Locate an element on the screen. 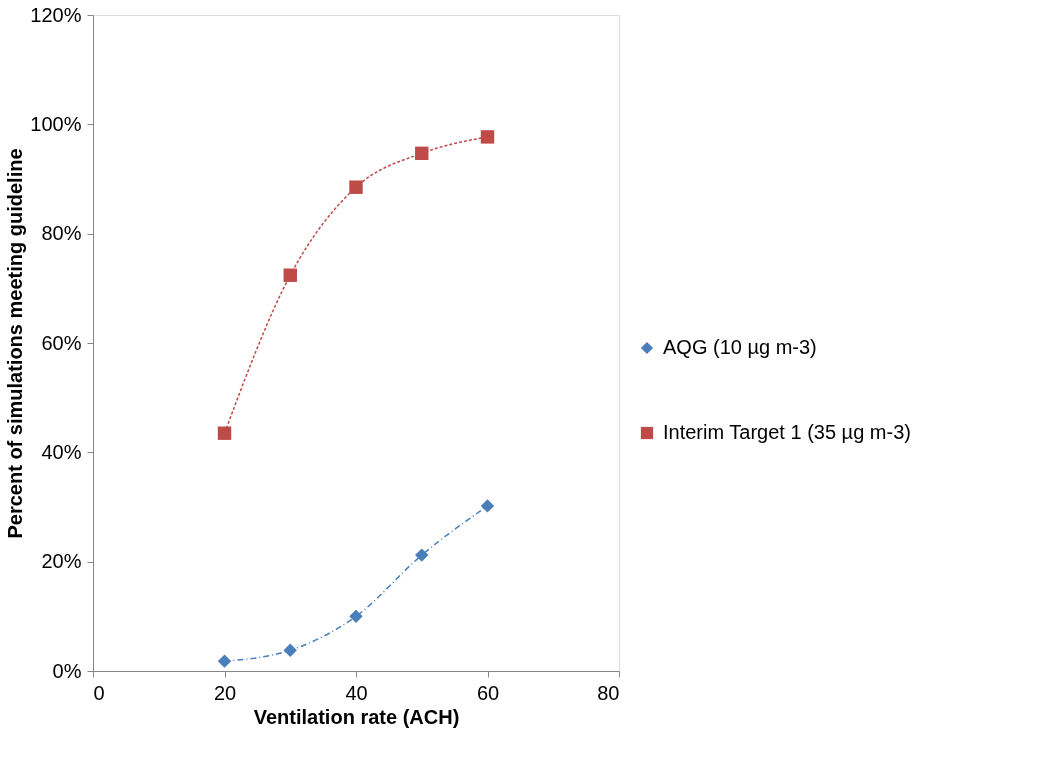 This screenshot has width=1053, height=784. y-tick-label: 80% is located at coordinates (61, 233).